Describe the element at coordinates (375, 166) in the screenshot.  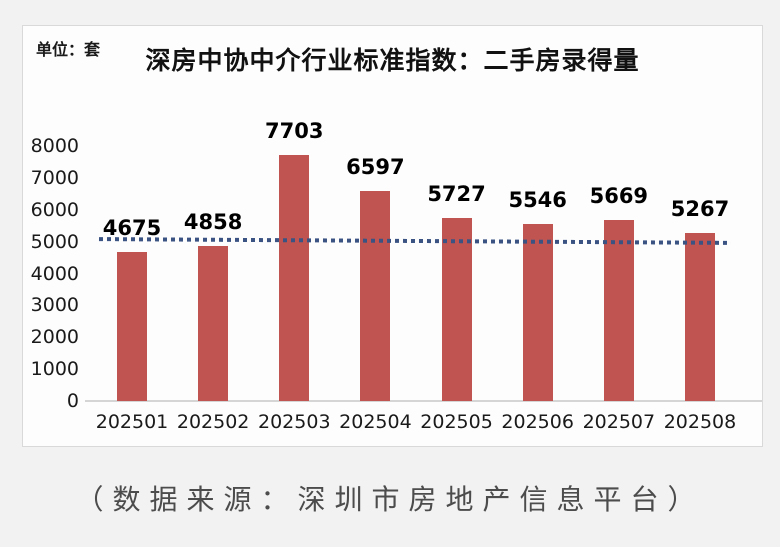
I see `bar-value-label: 6597` at that location.